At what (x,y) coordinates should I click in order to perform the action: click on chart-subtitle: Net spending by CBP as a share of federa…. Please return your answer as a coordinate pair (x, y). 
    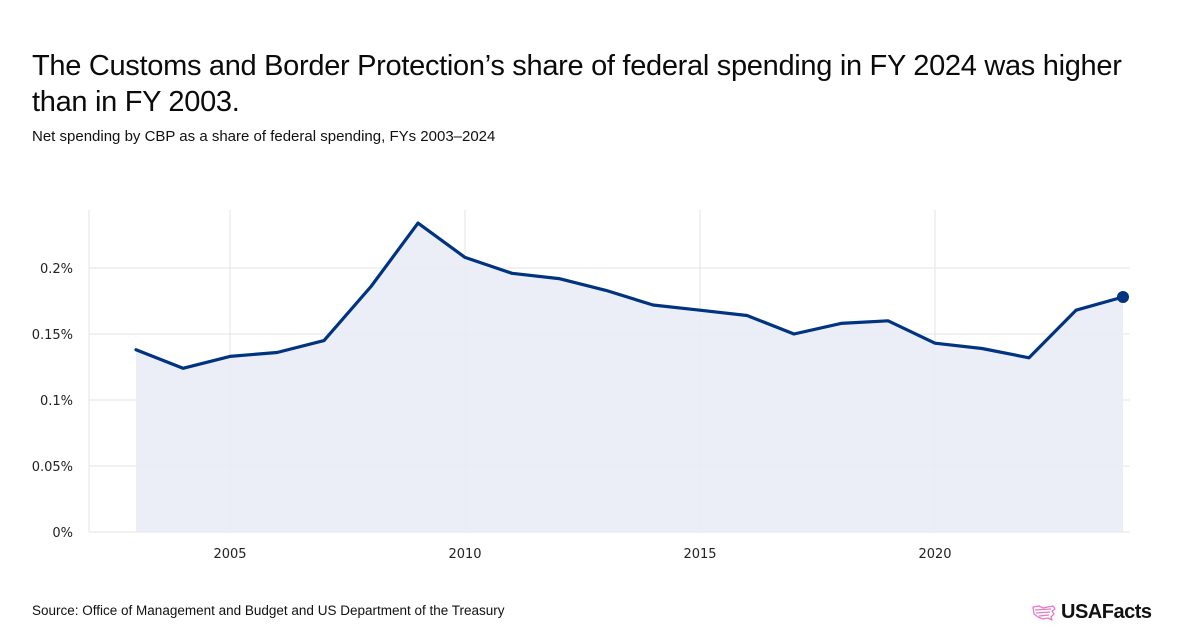
    Looking at the image, I should click on (264, 136).